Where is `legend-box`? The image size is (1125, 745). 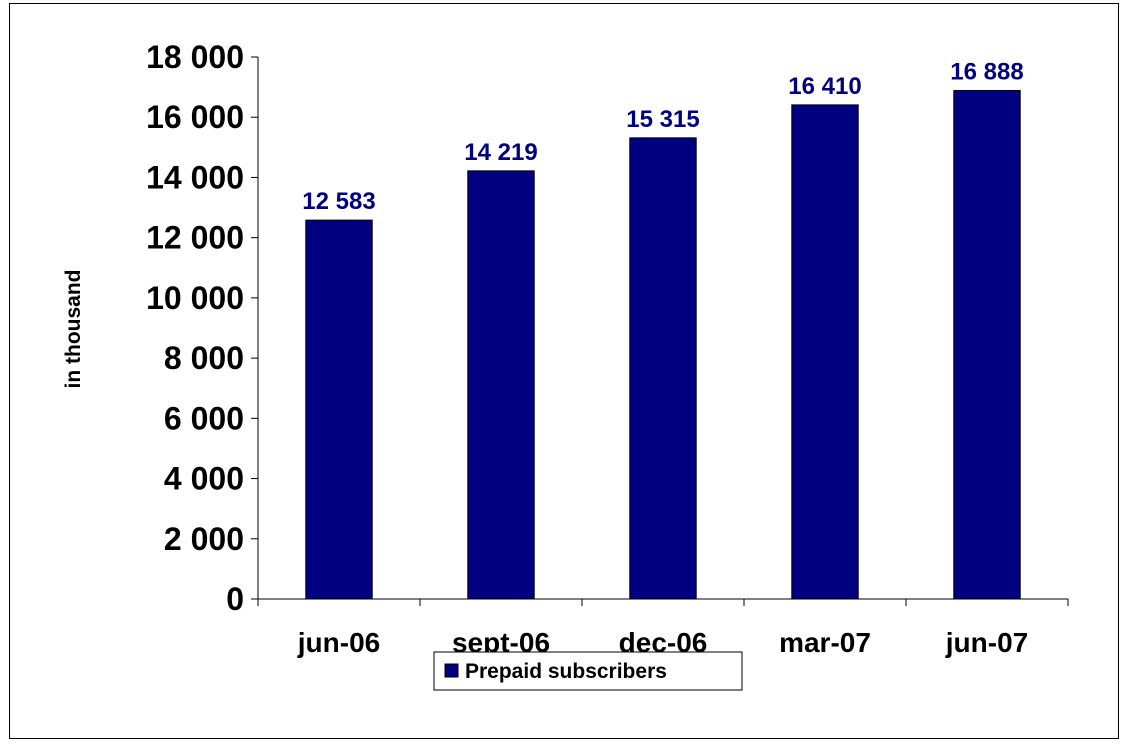 legend-box is located at coordinates (588, 671).